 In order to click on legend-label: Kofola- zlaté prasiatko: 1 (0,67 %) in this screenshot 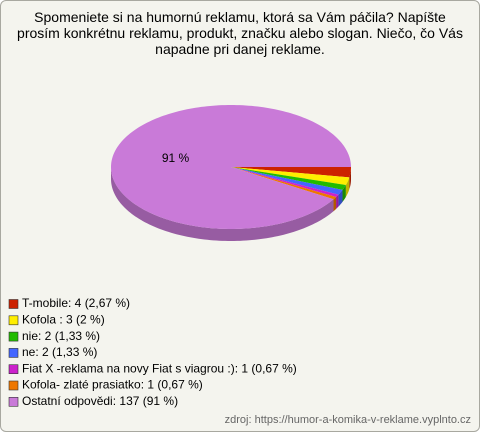, I will do `click(112, 385)`.